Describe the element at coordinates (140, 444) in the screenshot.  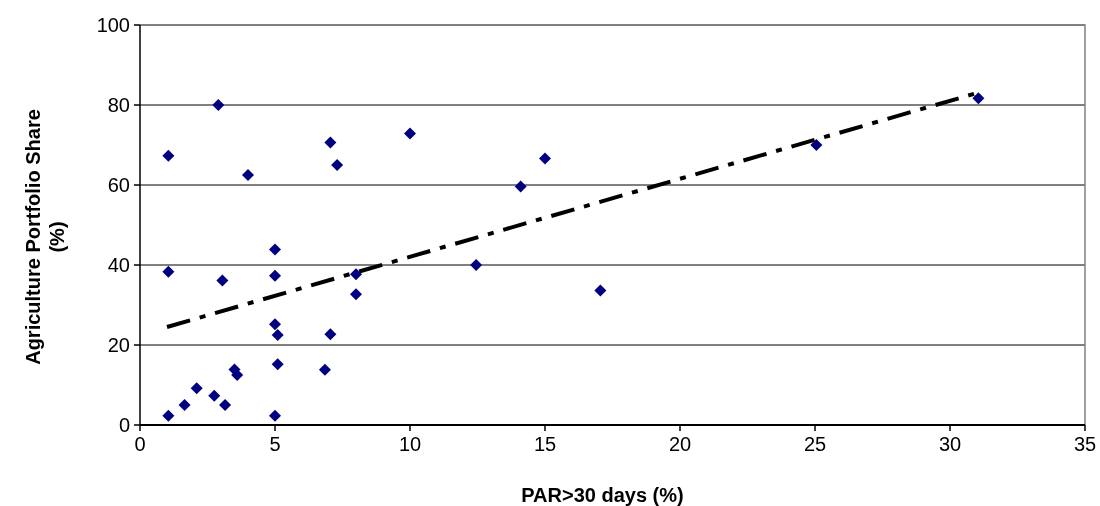
I see `x-tick-label: 0` at that location.